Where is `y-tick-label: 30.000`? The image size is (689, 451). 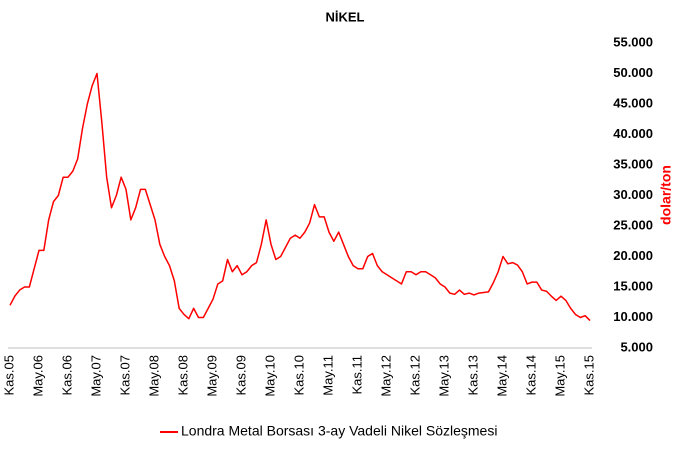
y-tick-label: 30.000 is located at coordinates (633, 194).